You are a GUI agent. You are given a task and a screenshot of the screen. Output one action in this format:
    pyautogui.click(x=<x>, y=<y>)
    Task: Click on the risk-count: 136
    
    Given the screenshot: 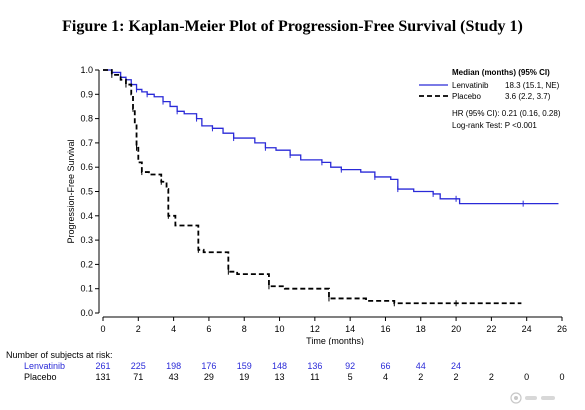 What is the action you would take?
    pyautogui.click(x=315, y=366)
    